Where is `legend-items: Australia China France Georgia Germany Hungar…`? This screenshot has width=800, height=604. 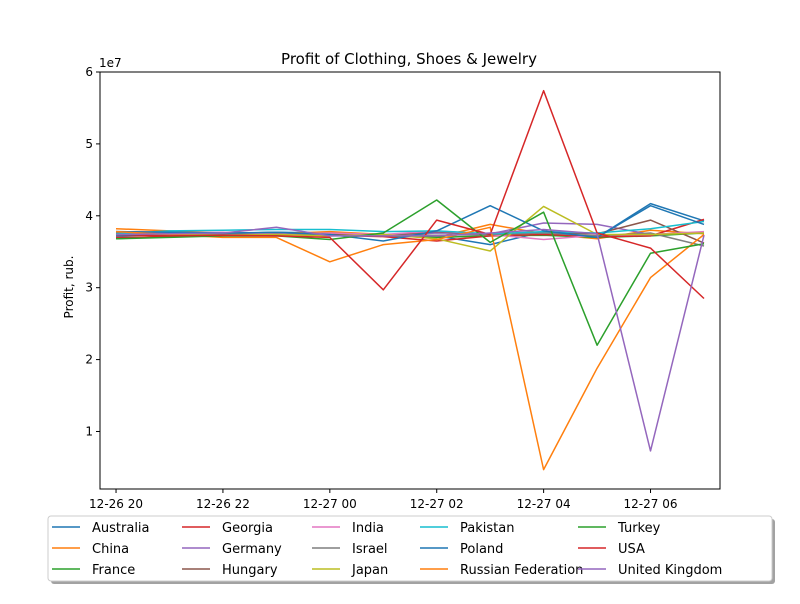 legend-items: Australia China France Georgia Germany Hungar… is located at coordinates (387, 549).